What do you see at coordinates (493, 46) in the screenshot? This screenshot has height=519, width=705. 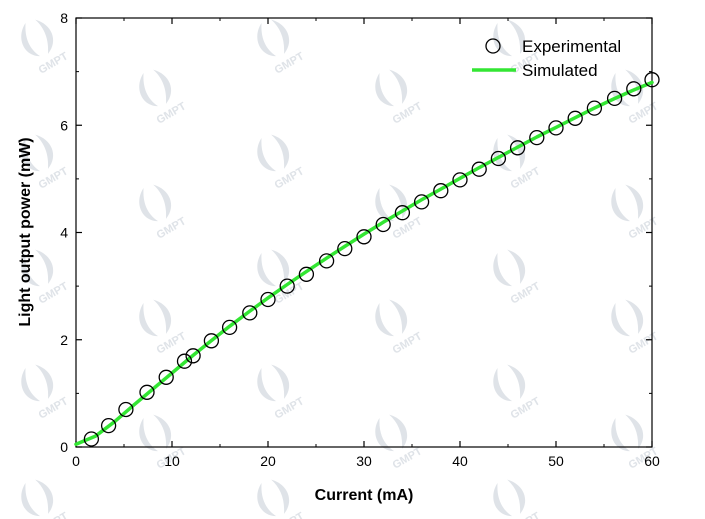 I see `legend-experimental-marker` at bounding box center [493, 46].